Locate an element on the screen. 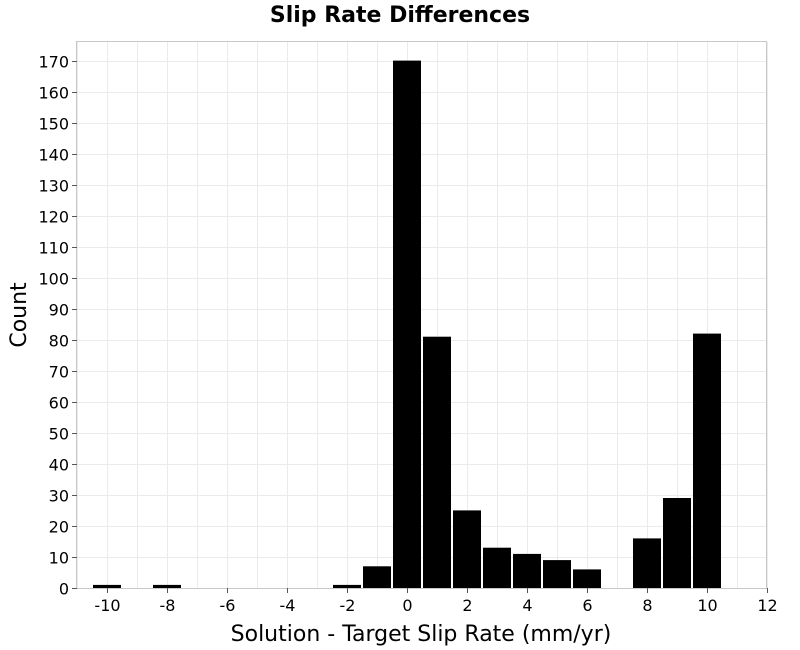  x-tick-label: 10 is located at coordinates (707, 605).